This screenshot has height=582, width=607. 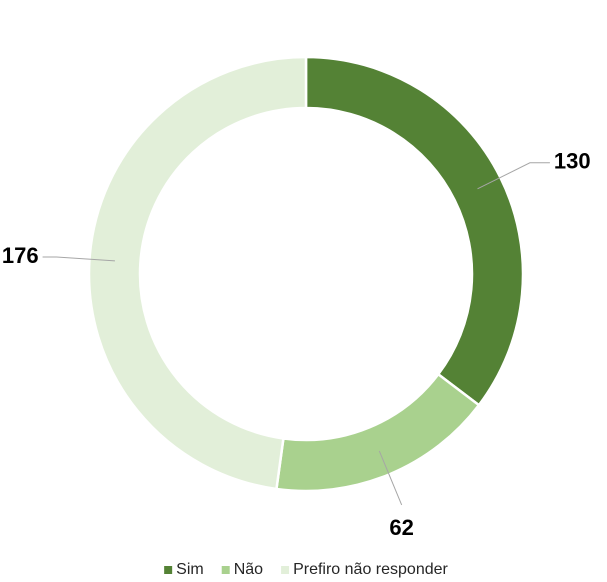 I want to click on donut-slice, so click(x=378, y=432).